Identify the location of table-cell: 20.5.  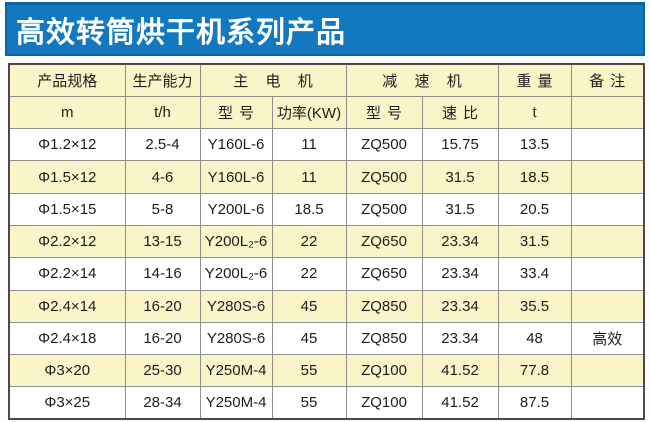
(534, 209).